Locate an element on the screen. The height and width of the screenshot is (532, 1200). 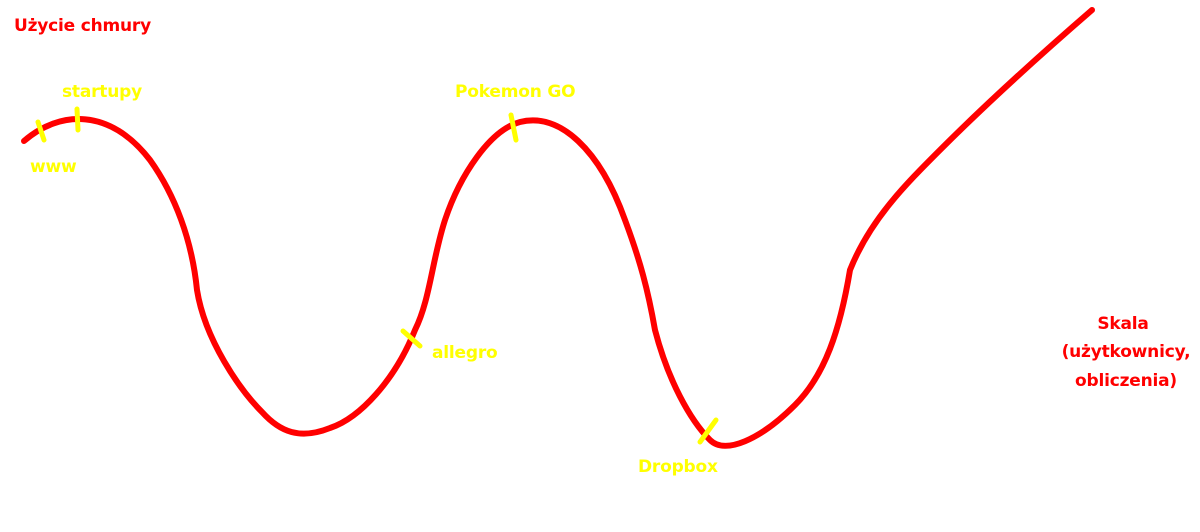
marker-dropbox is located at coordinates (708, 431).